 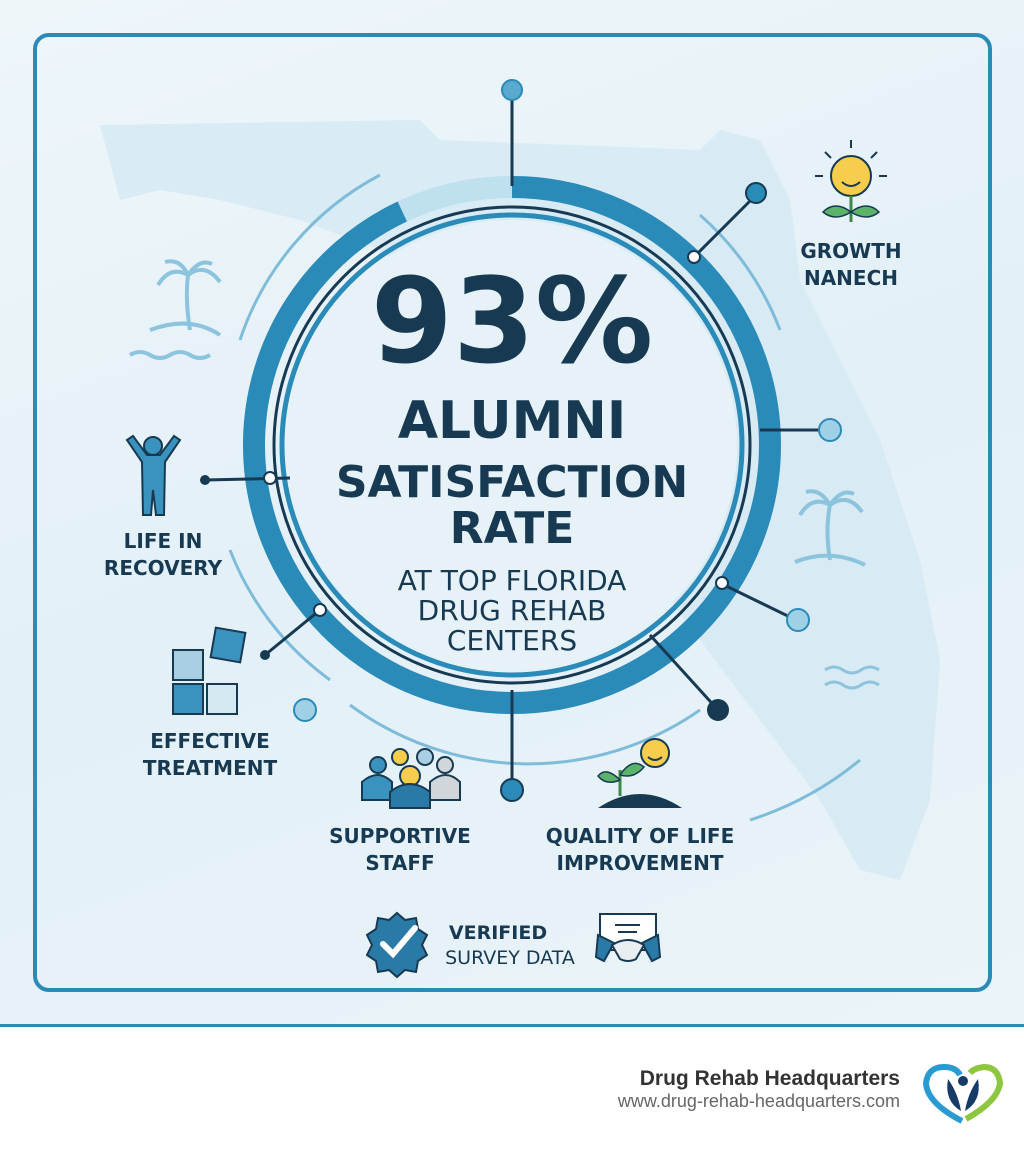 What do you see at coordinates (512, 610) in the screenshot?
I see `subtitle-line2: DRUG REHAB` at bounding box center [512, 610].